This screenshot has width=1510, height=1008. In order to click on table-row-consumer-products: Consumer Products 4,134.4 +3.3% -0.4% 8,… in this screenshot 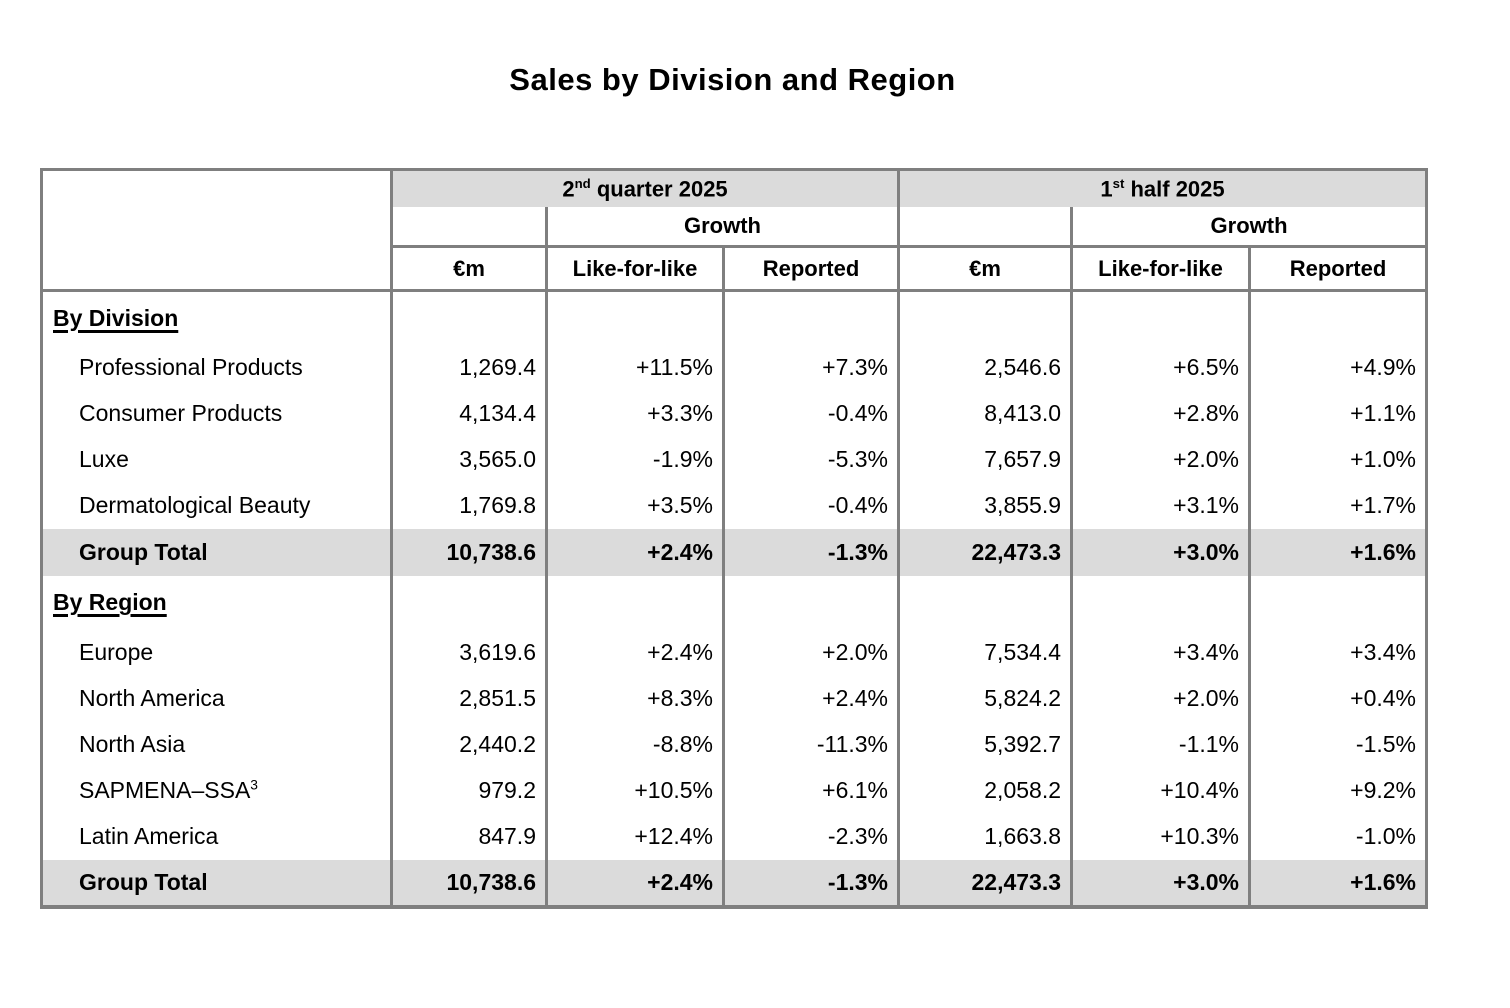, I will do `click(734, 413)`.